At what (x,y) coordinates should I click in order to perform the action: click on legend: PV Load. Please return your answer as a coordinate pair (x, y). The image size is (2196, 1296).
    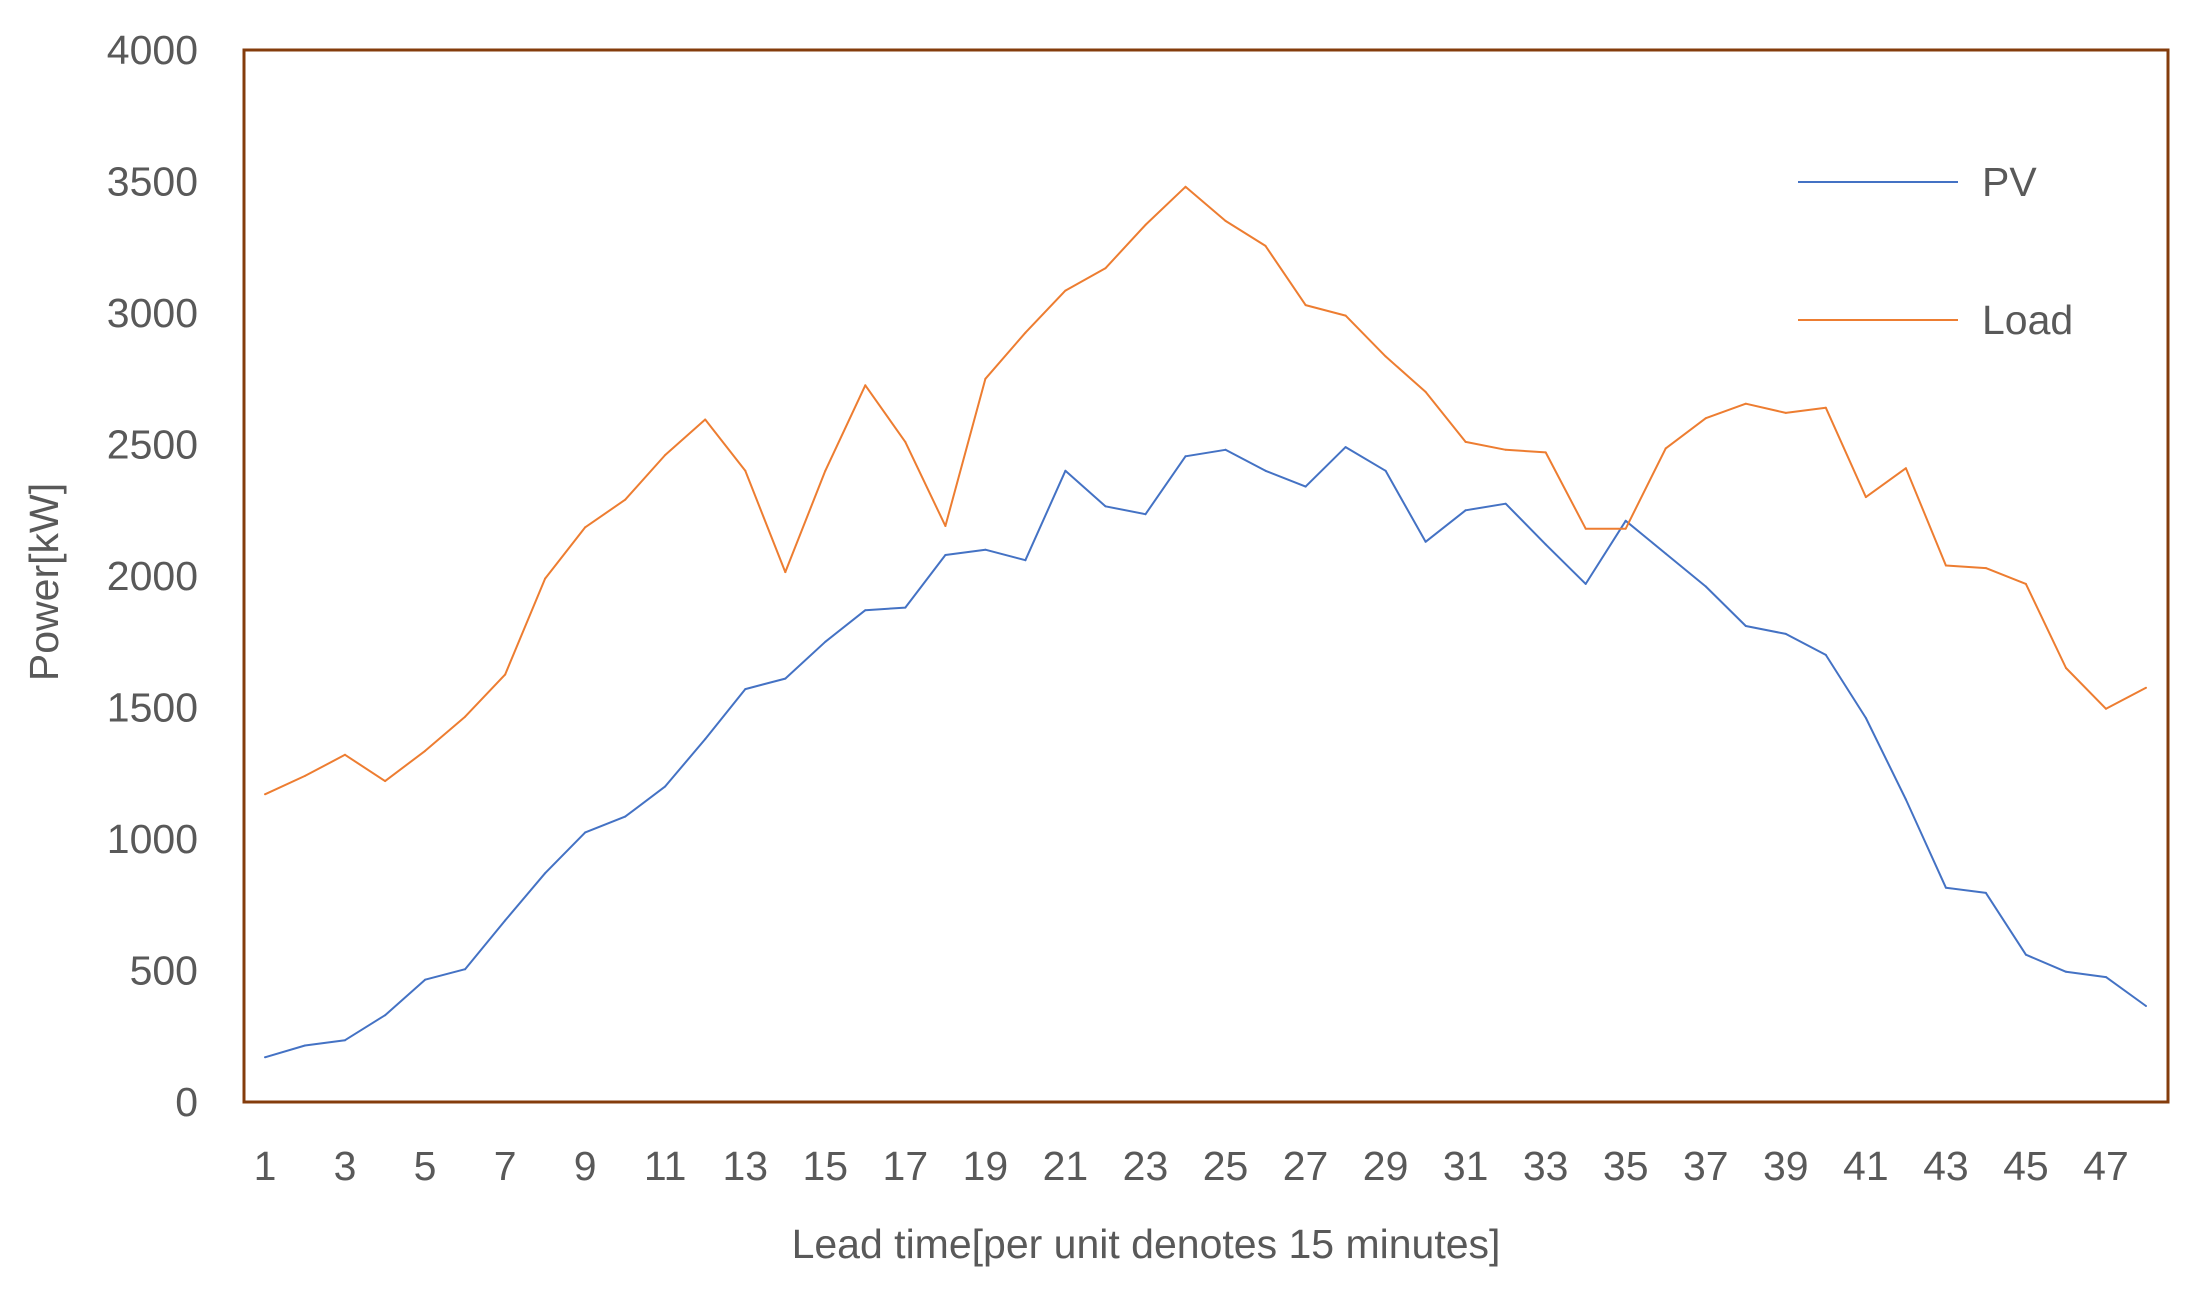
    Looking at the image, I should click on (1935, 251).